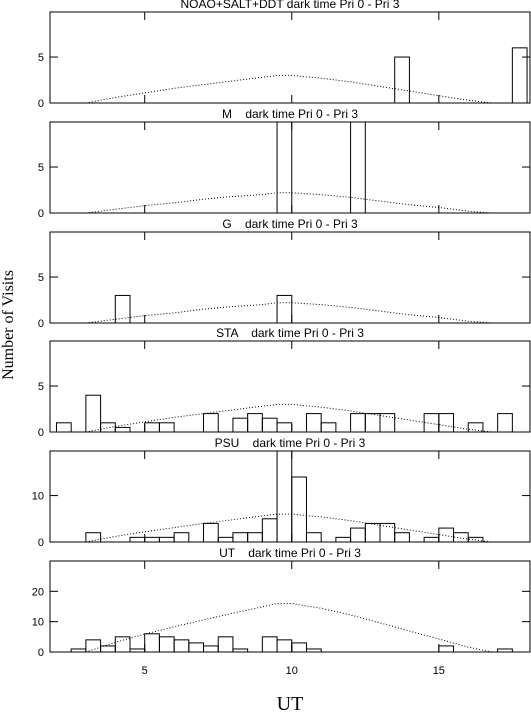 Image resolution: width=531 pixels, height=721 pixels. What do you see at coordinates (38, 592) in the screenshot?
I see `y-tick-label: 20` at bounding box center [38, 592].